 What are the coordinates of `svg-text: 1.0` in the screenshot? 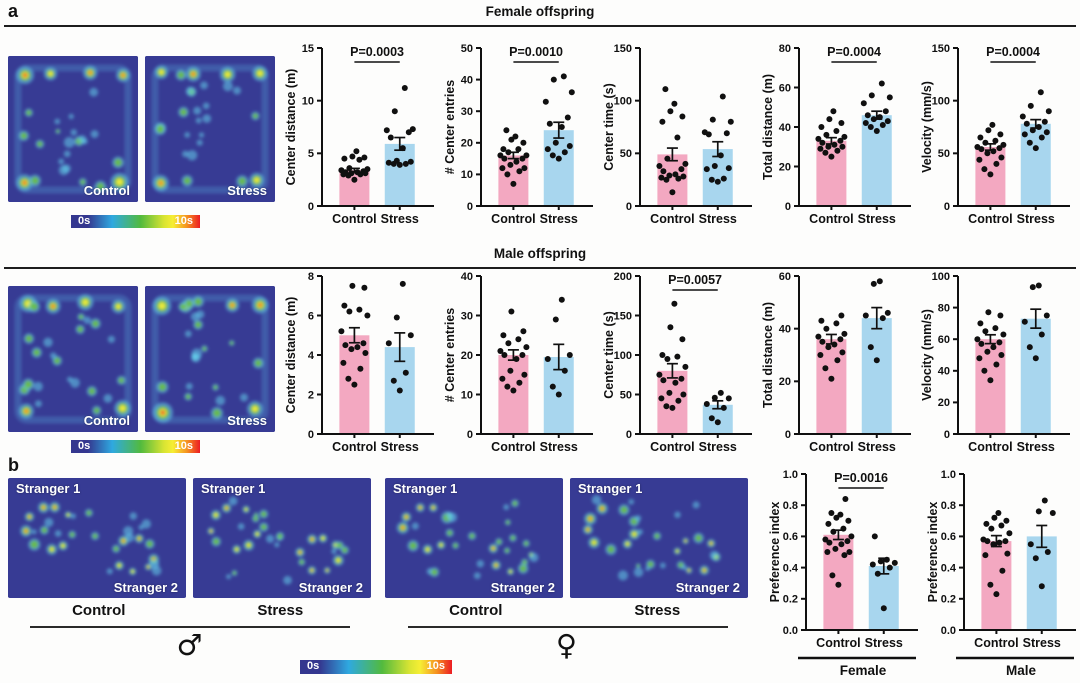 It's located at (790, 475).